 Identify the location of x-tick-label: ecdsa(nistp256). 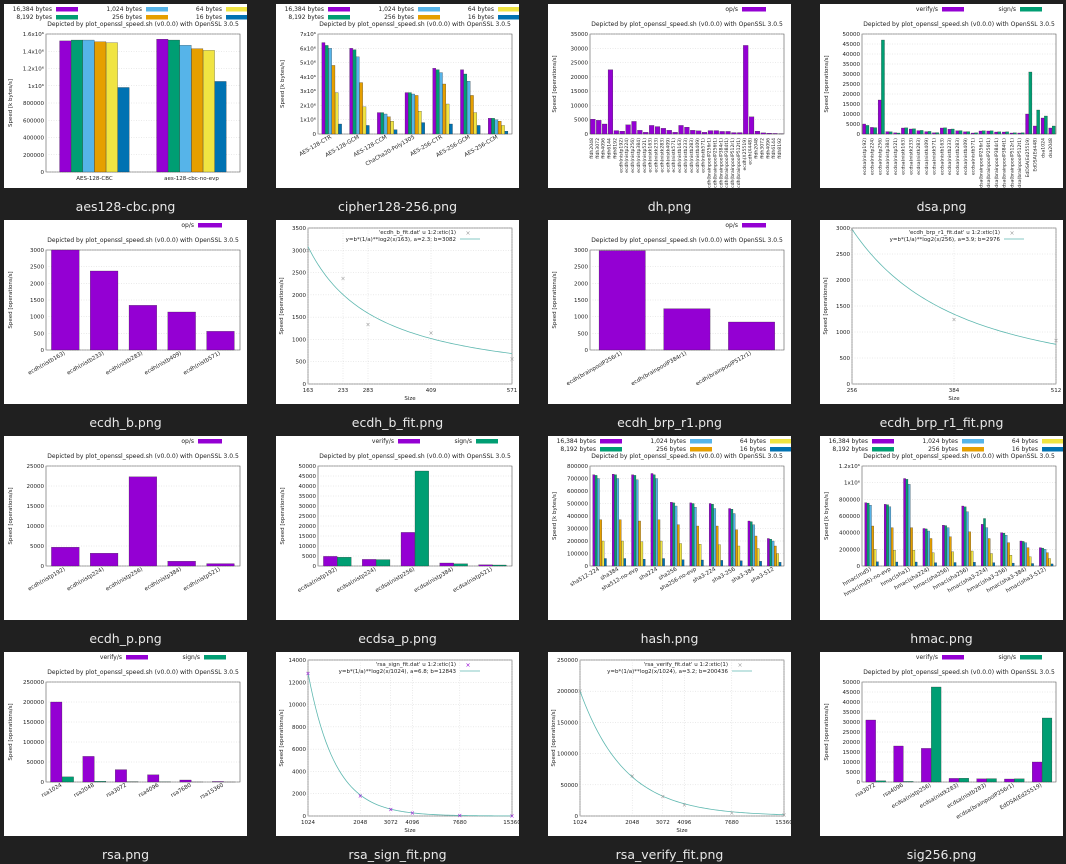
(880, 156).